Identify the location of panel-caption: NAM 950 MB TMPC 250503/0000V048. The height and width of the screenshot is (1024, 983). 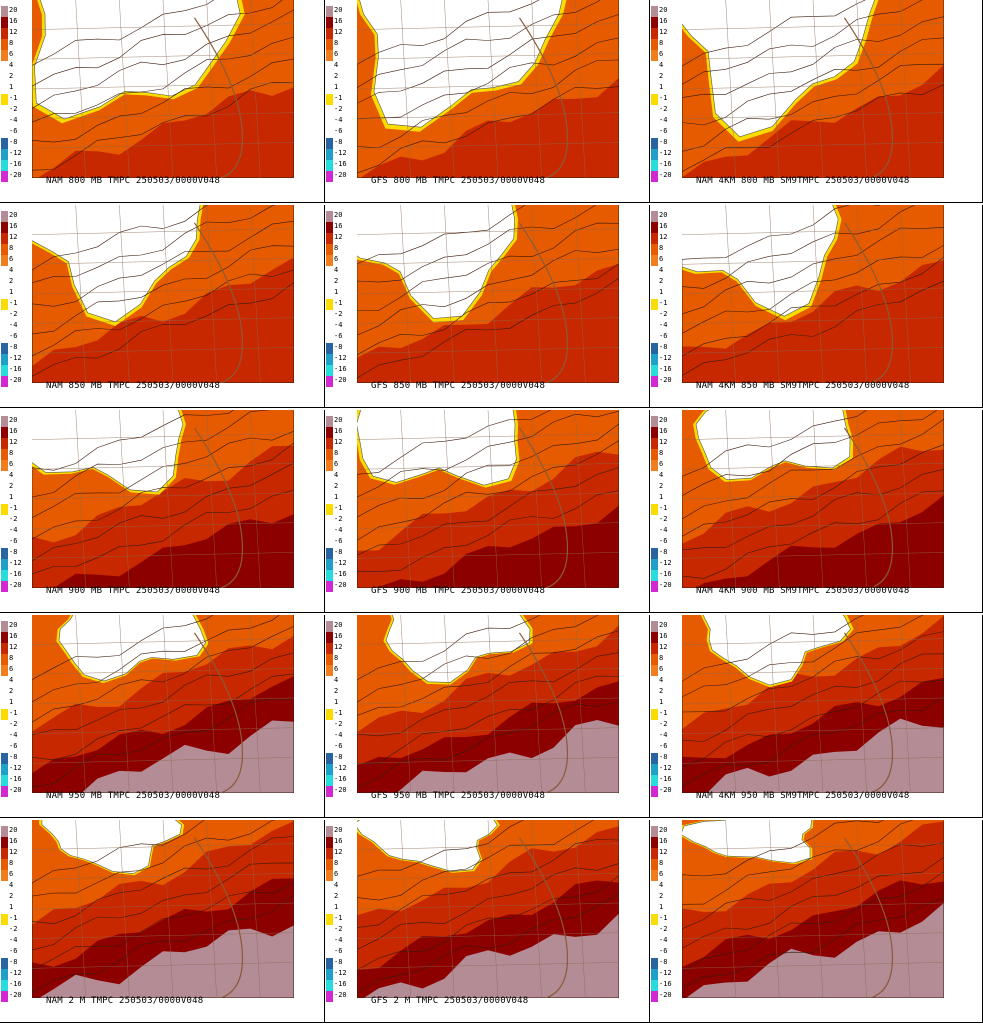
(133, 796).